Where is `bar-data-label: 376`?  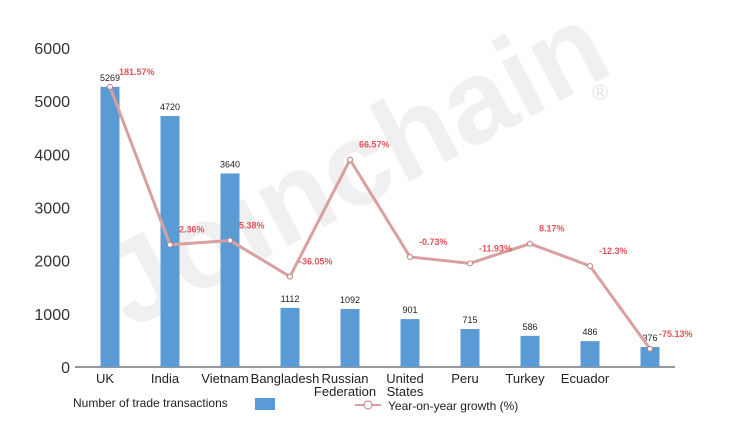 bar-data-label: 376 is located at coordinates (649, 338).